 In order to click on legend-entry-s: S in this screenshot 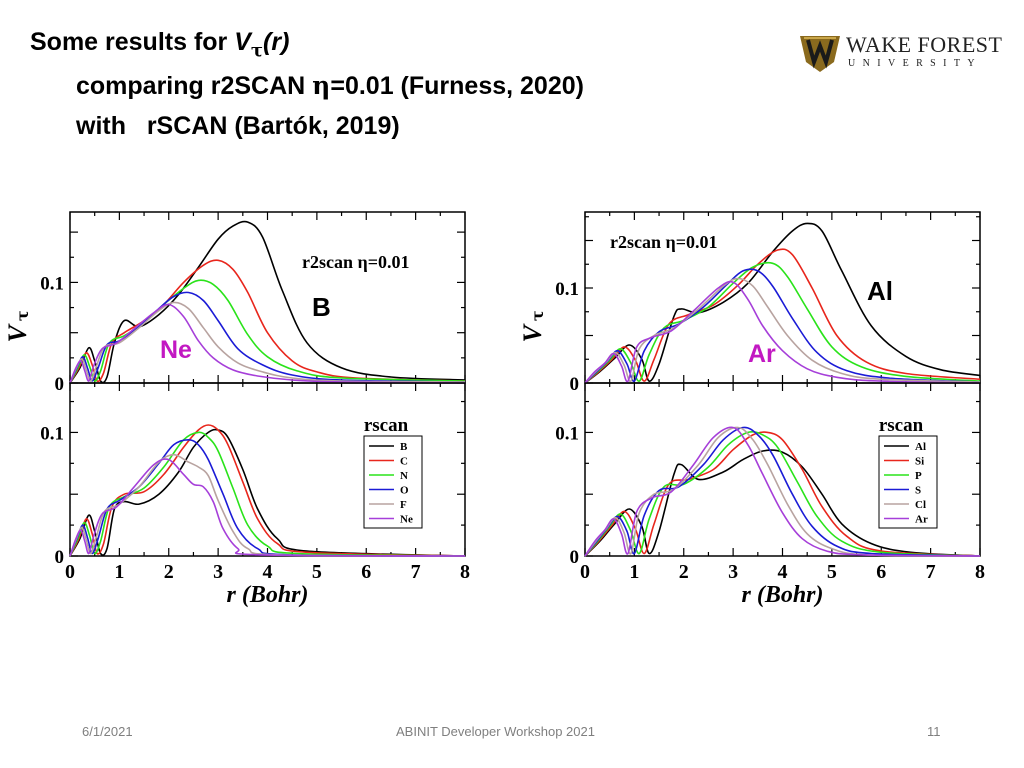, I will do `click(918, 491)`.